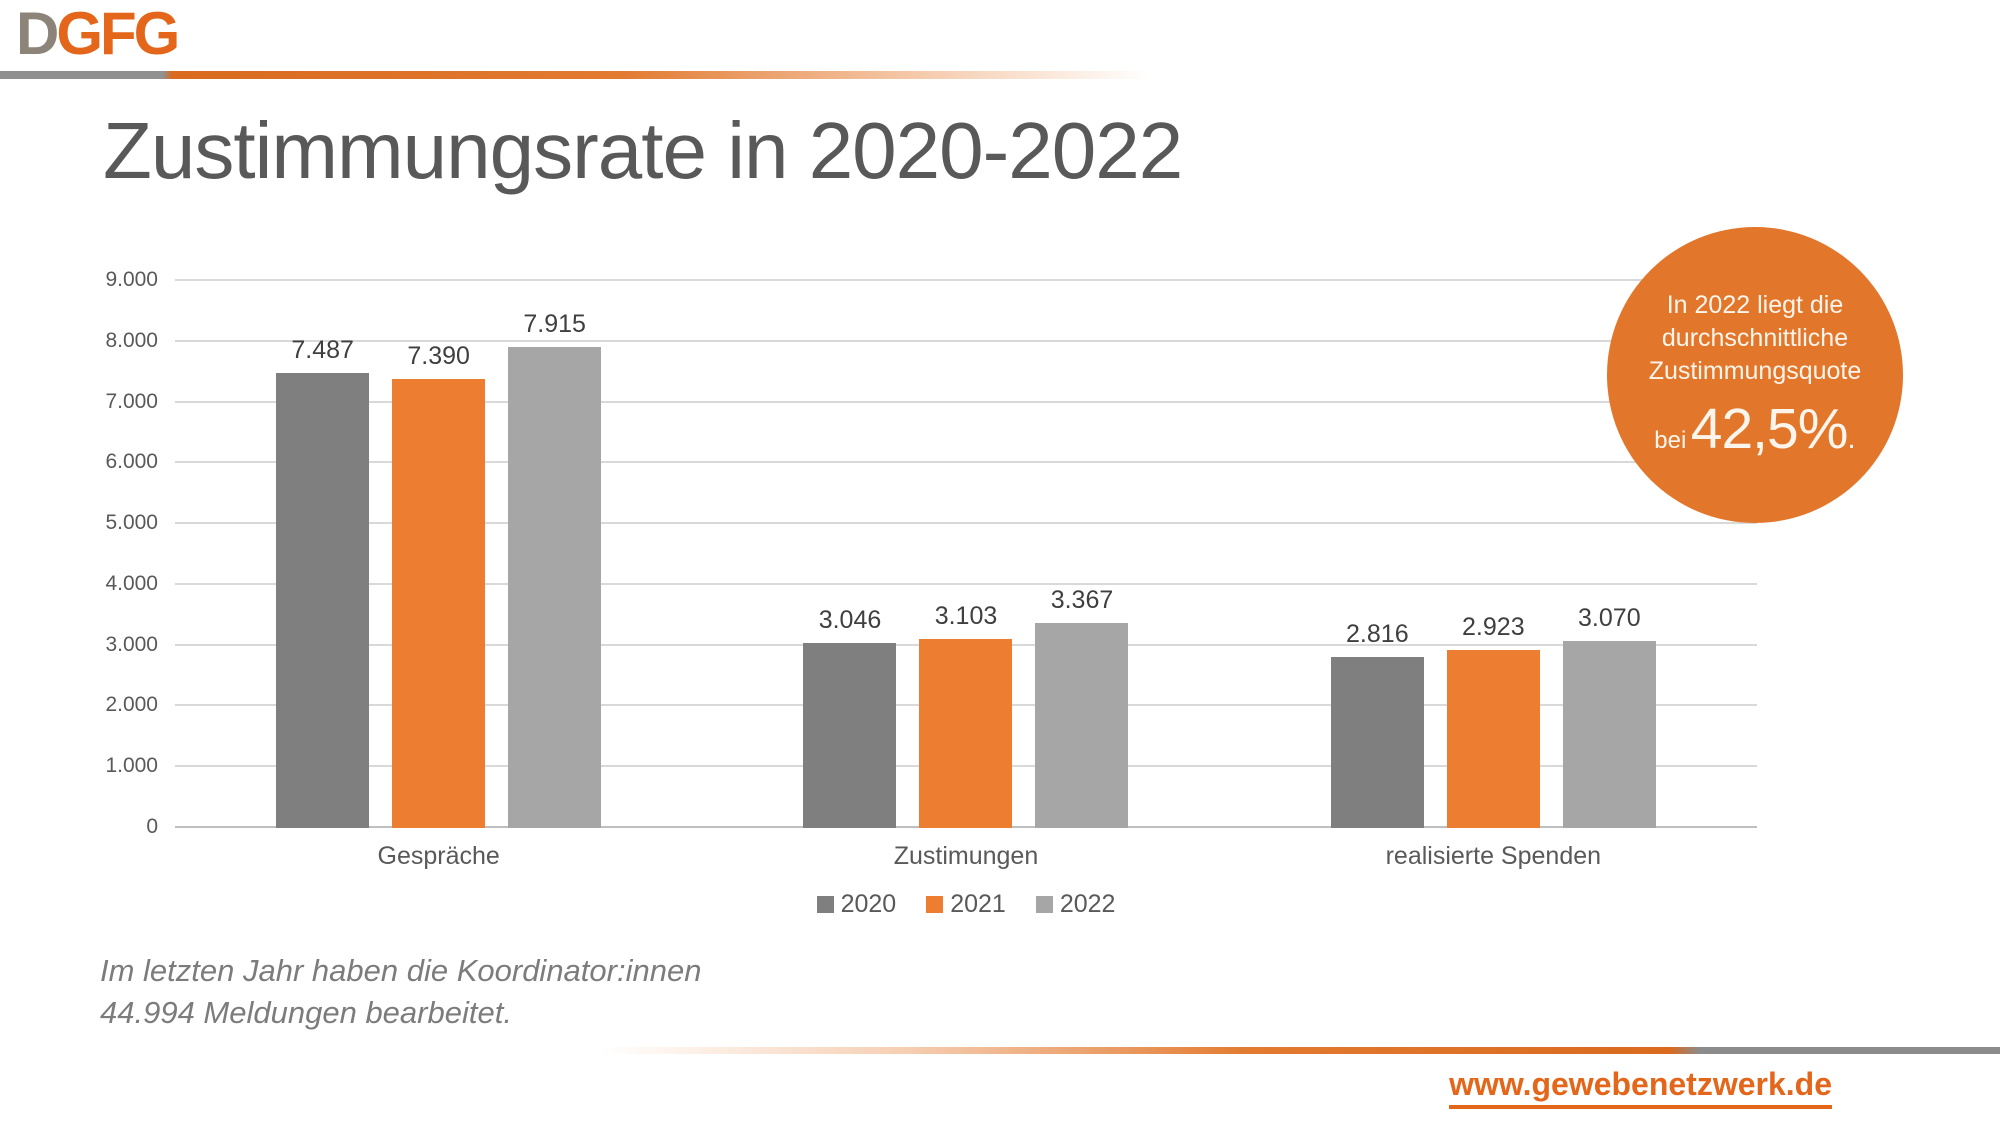 The height and width of the screenshot is (1125, 2000). What do you see at coordinates (131, 523) in the screenshot?
I see `y-tick-label-5000: 5.000` at bounding box center [131, 523].